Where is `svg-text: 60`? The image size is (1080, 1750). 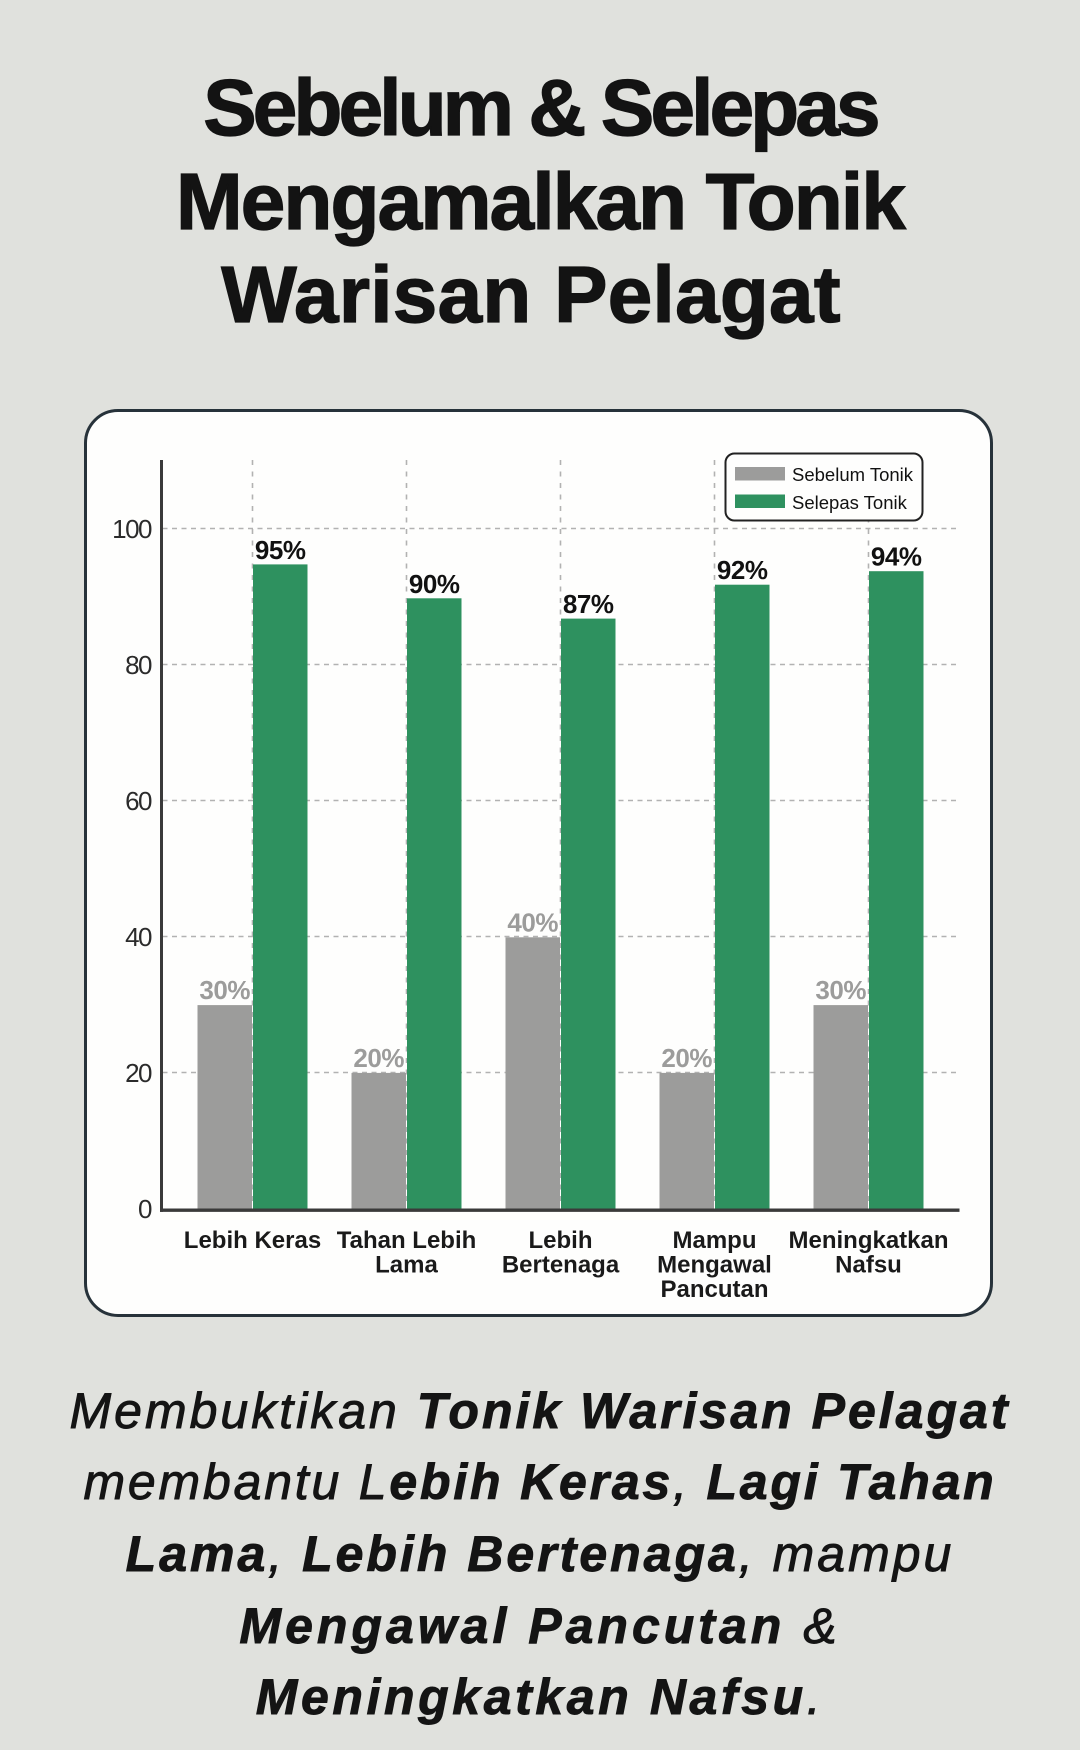 svg-text: 60 is located at coordinates (138, 801).